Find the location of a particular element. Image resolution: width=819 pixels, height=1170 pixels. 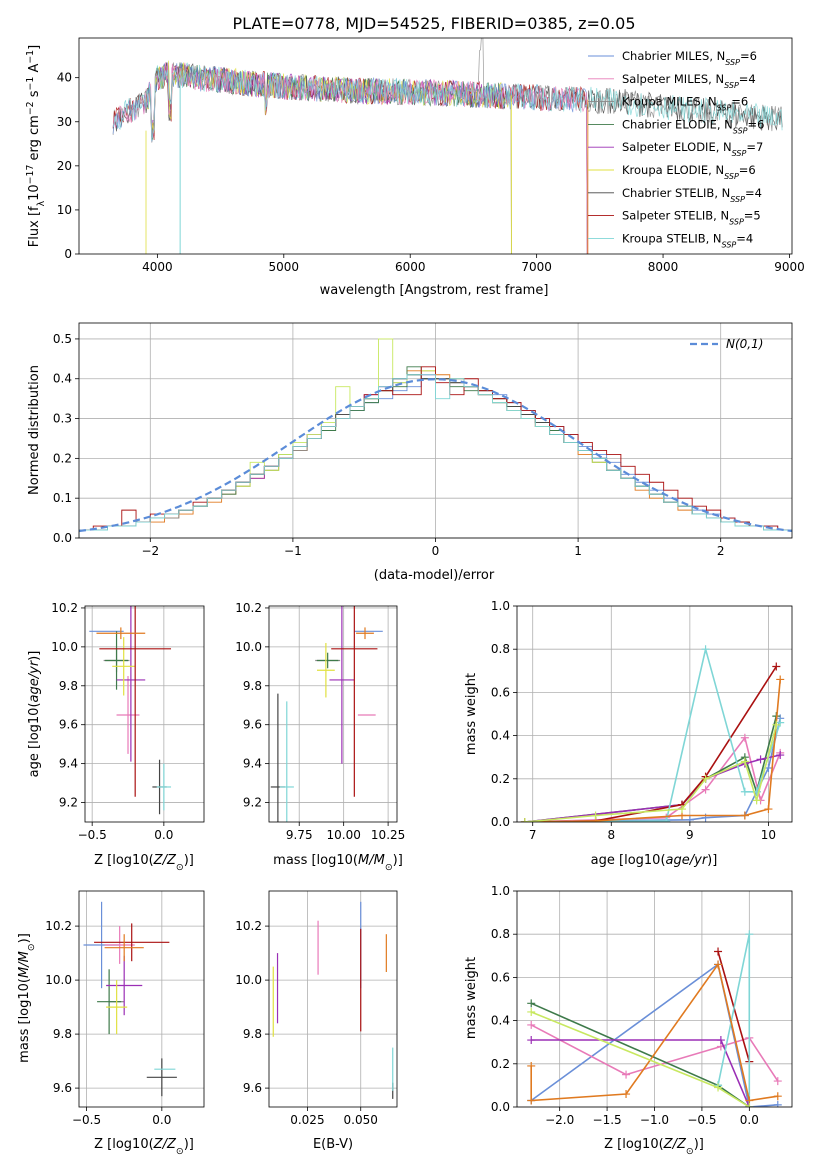

y-axis-label: mass weight is located at coordinates (471, 998).